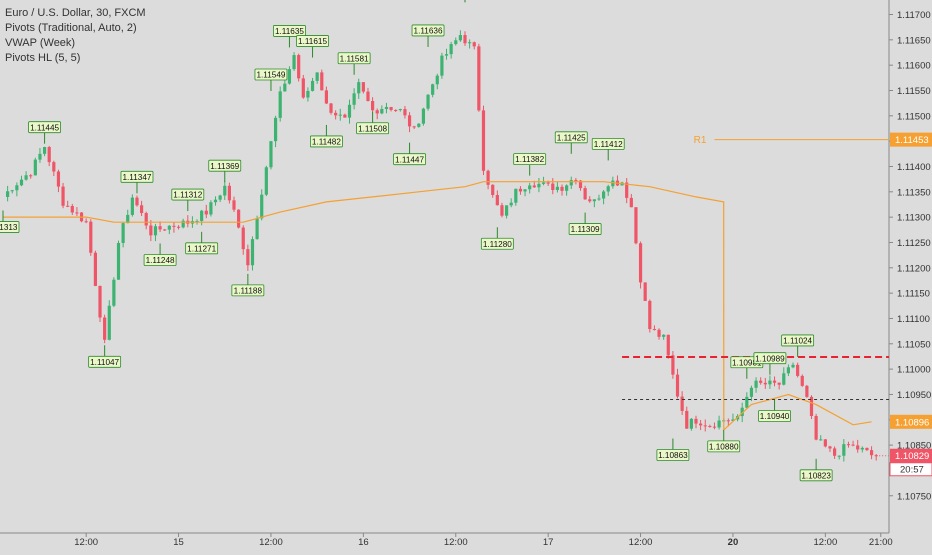 The height and width of the screenshot is (555, 932). I want to click on price-tick-label: 1.11600, so click(914, 66).